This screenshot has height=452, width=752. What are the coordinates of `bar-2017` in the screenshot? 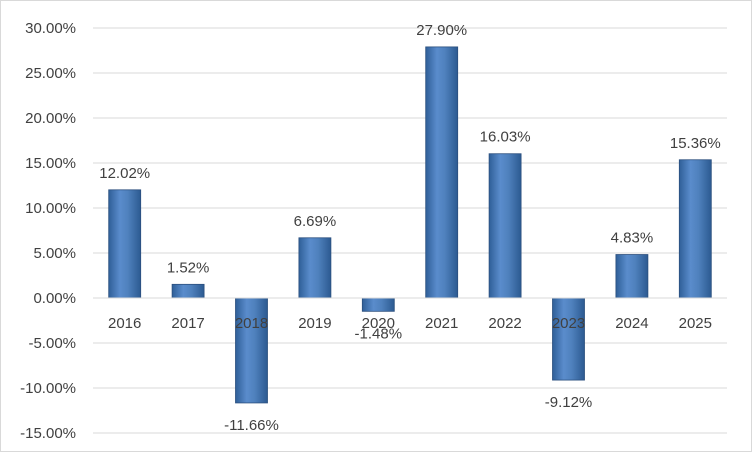 It's located at (188, 291).